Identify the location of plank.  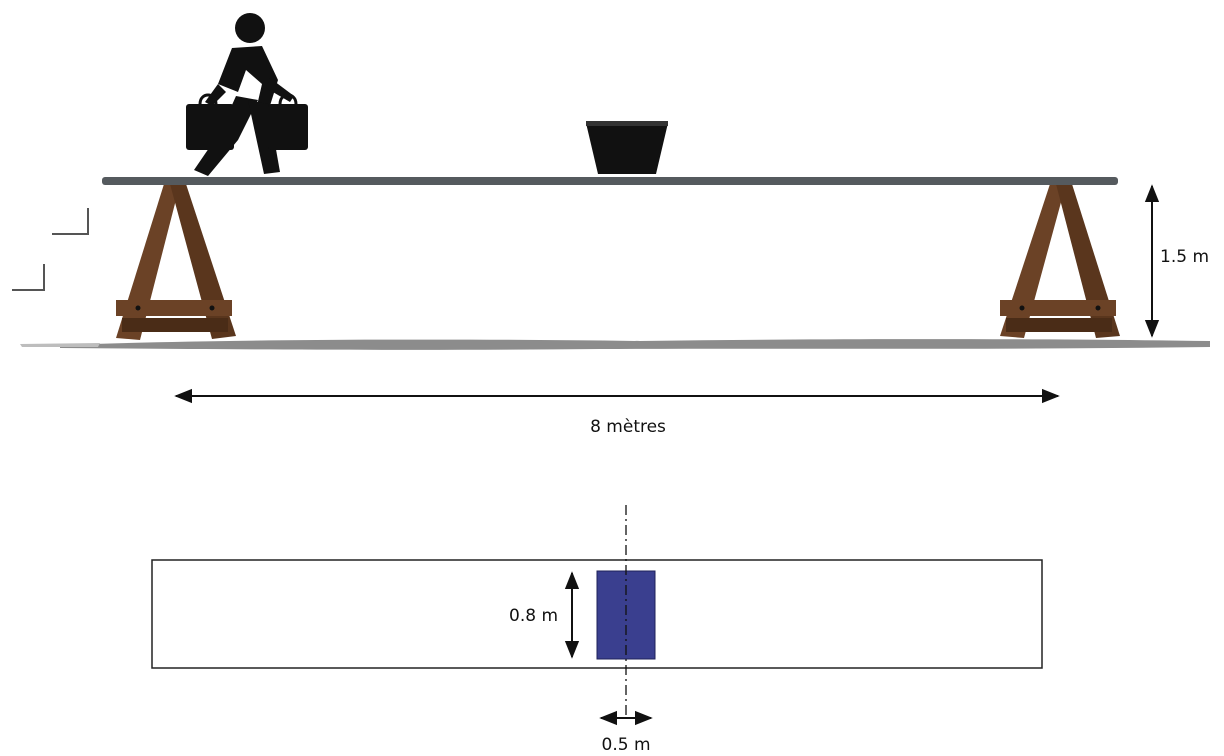
(610, 181).